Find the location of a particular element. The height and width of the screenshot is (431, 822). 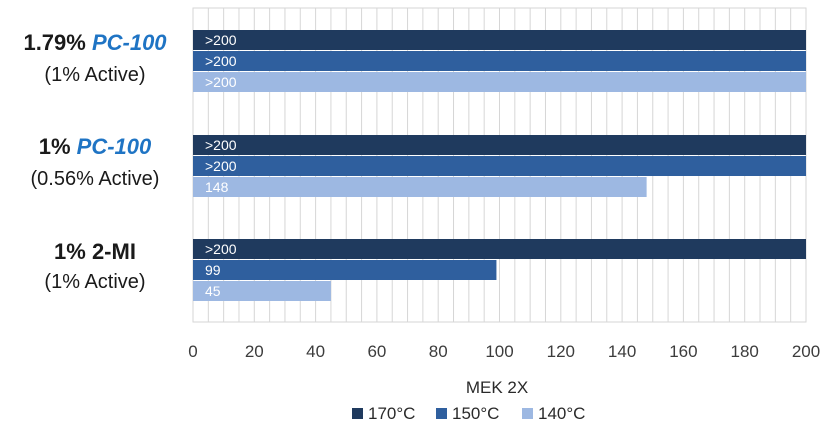

x-axis-title: MEK 2X is located at coordinates (497, 387).